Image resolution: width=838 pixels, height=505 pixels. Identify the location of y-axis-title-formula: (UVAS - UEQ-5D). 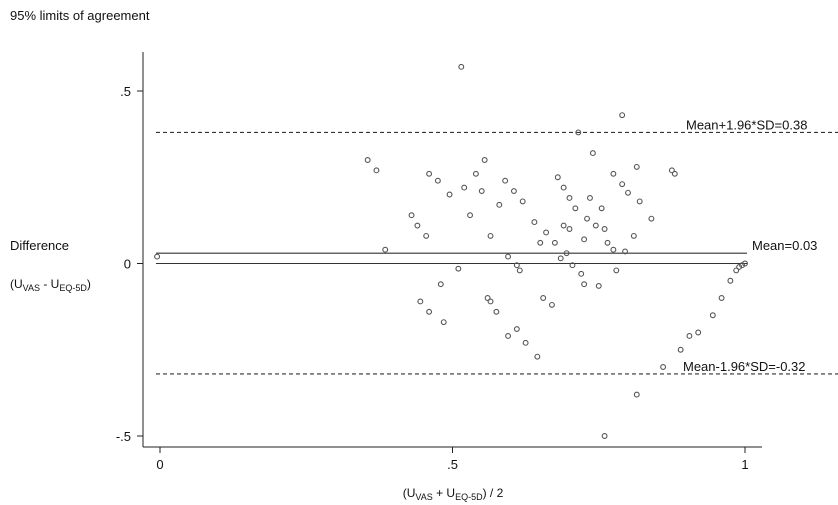
(50, 285).